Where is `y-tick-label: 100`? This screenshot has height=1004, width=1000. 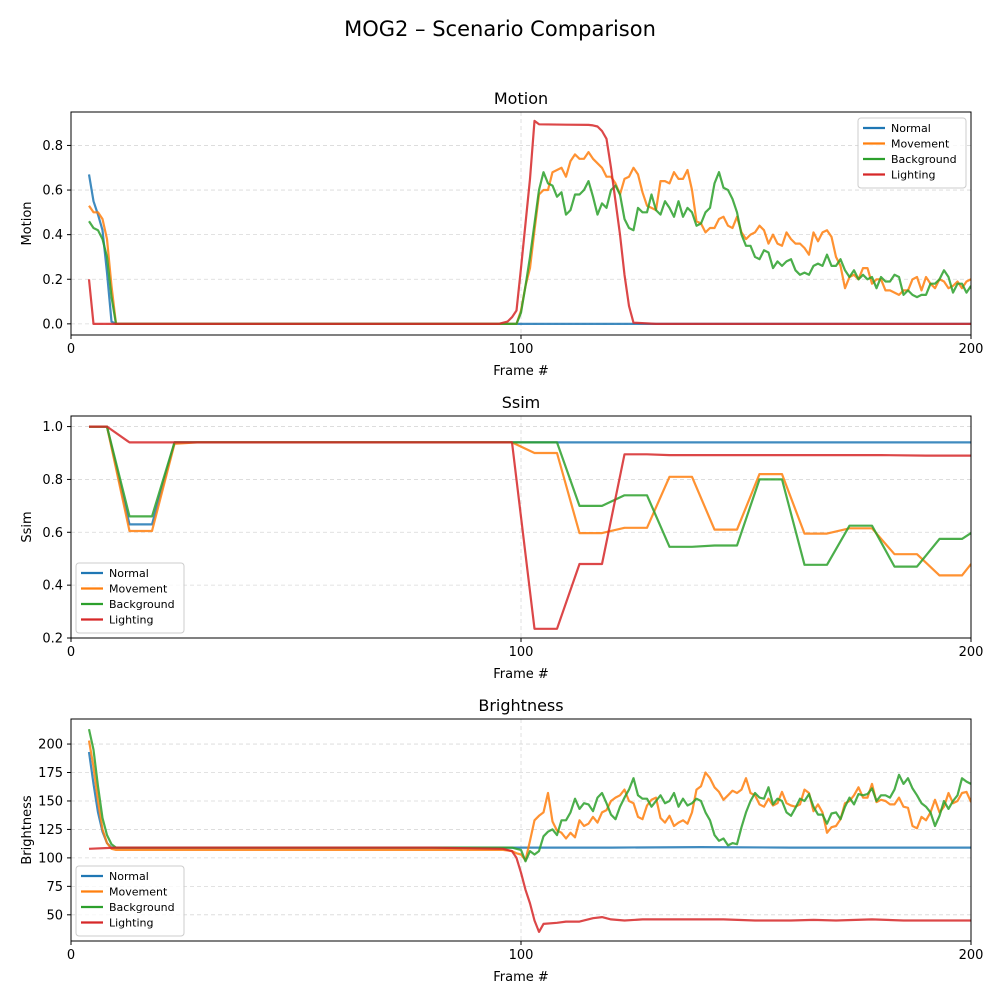
y-tick-label: 100 is located at coordinates (50, 858).